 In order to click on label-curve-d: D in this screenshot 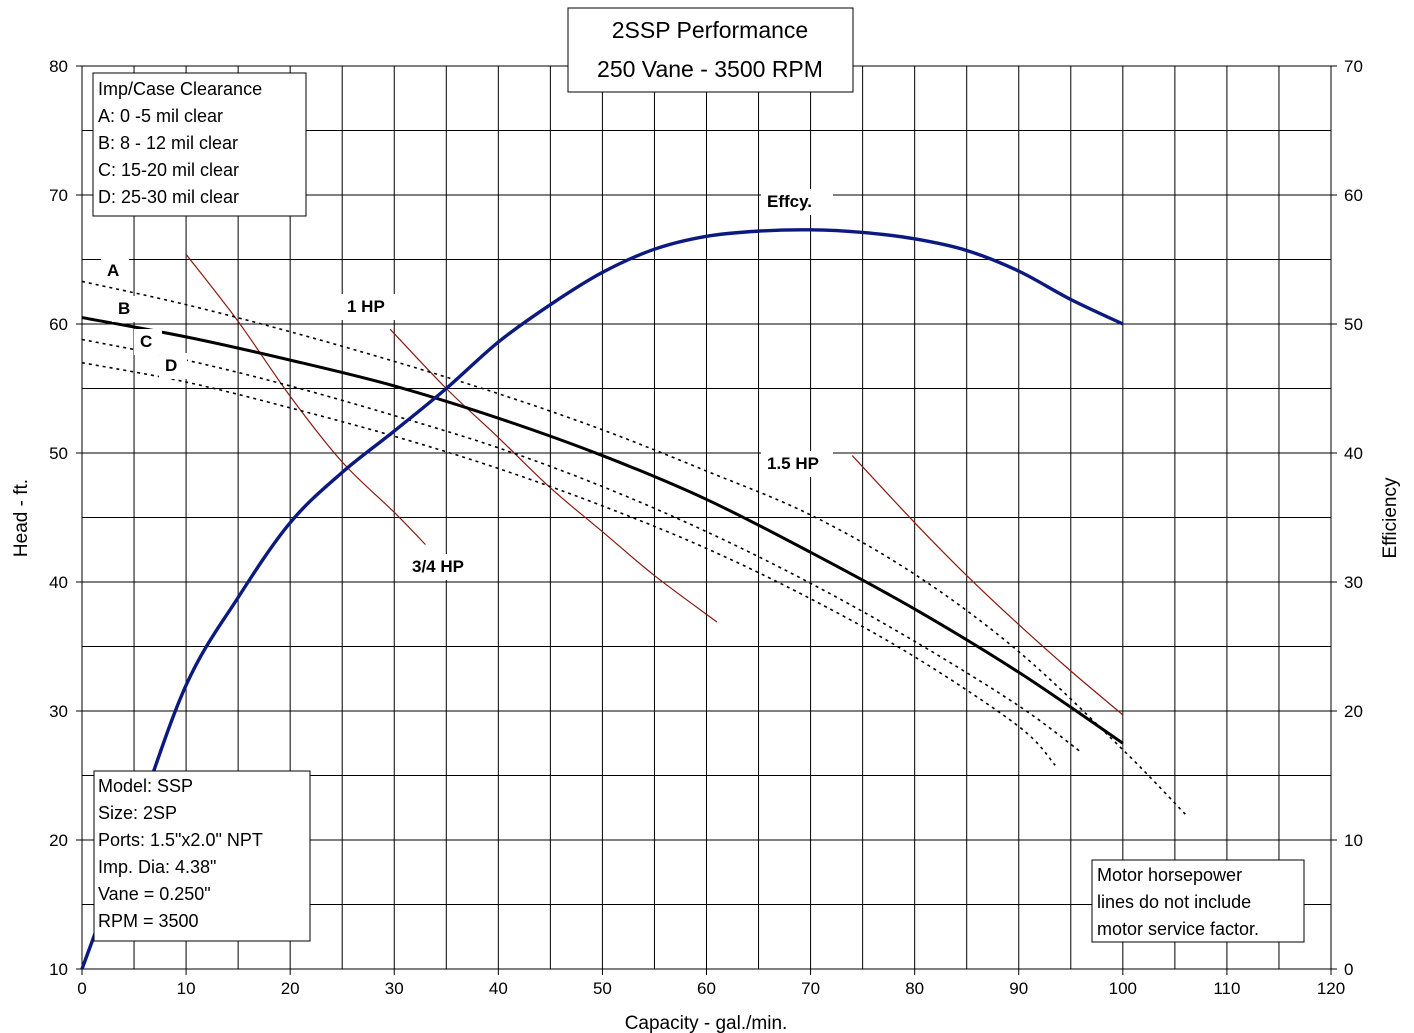, I will do `click(171, 365)`.